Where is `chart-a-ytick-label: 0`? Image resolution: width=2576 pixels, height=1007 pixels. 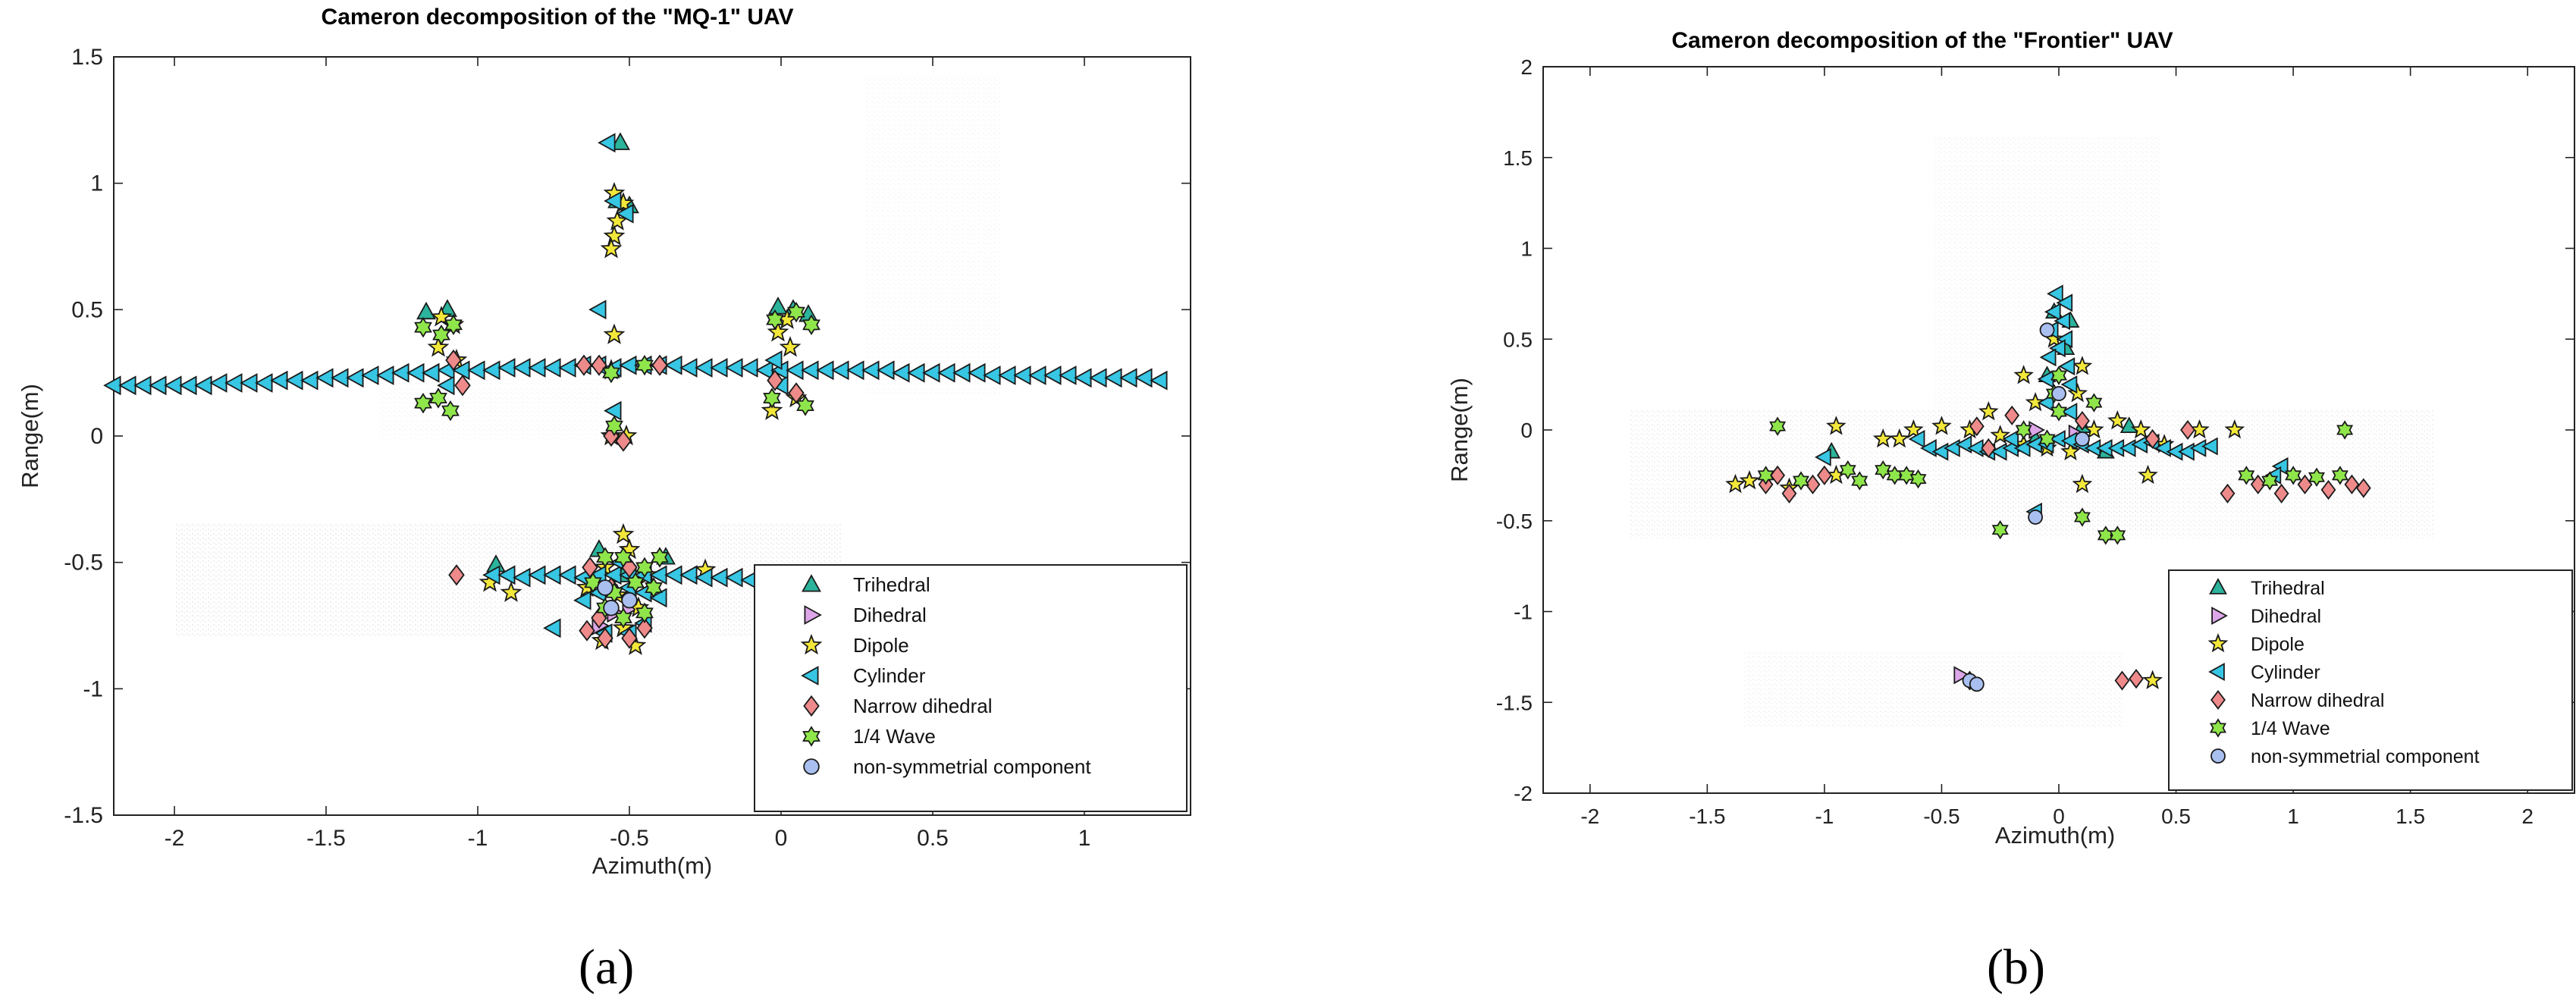 chart-a-ytick-label: 0 is located at coordinates (96, 436).